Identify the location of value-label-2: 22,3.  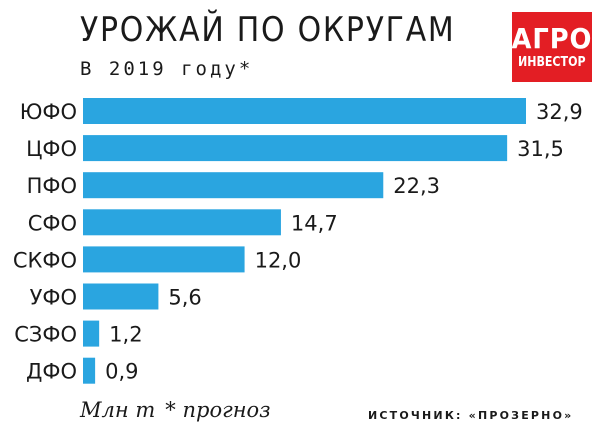
(416, 186).